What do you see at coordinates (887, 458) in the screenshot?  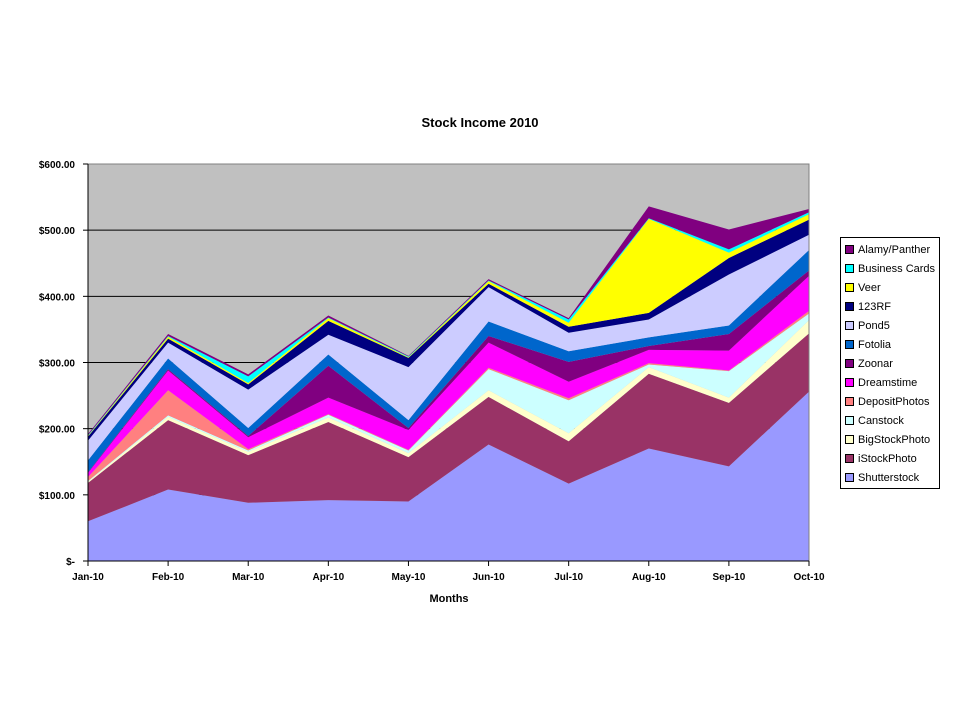 I see `legend-label: iStockPhoto` at bounding box center [887, 458].